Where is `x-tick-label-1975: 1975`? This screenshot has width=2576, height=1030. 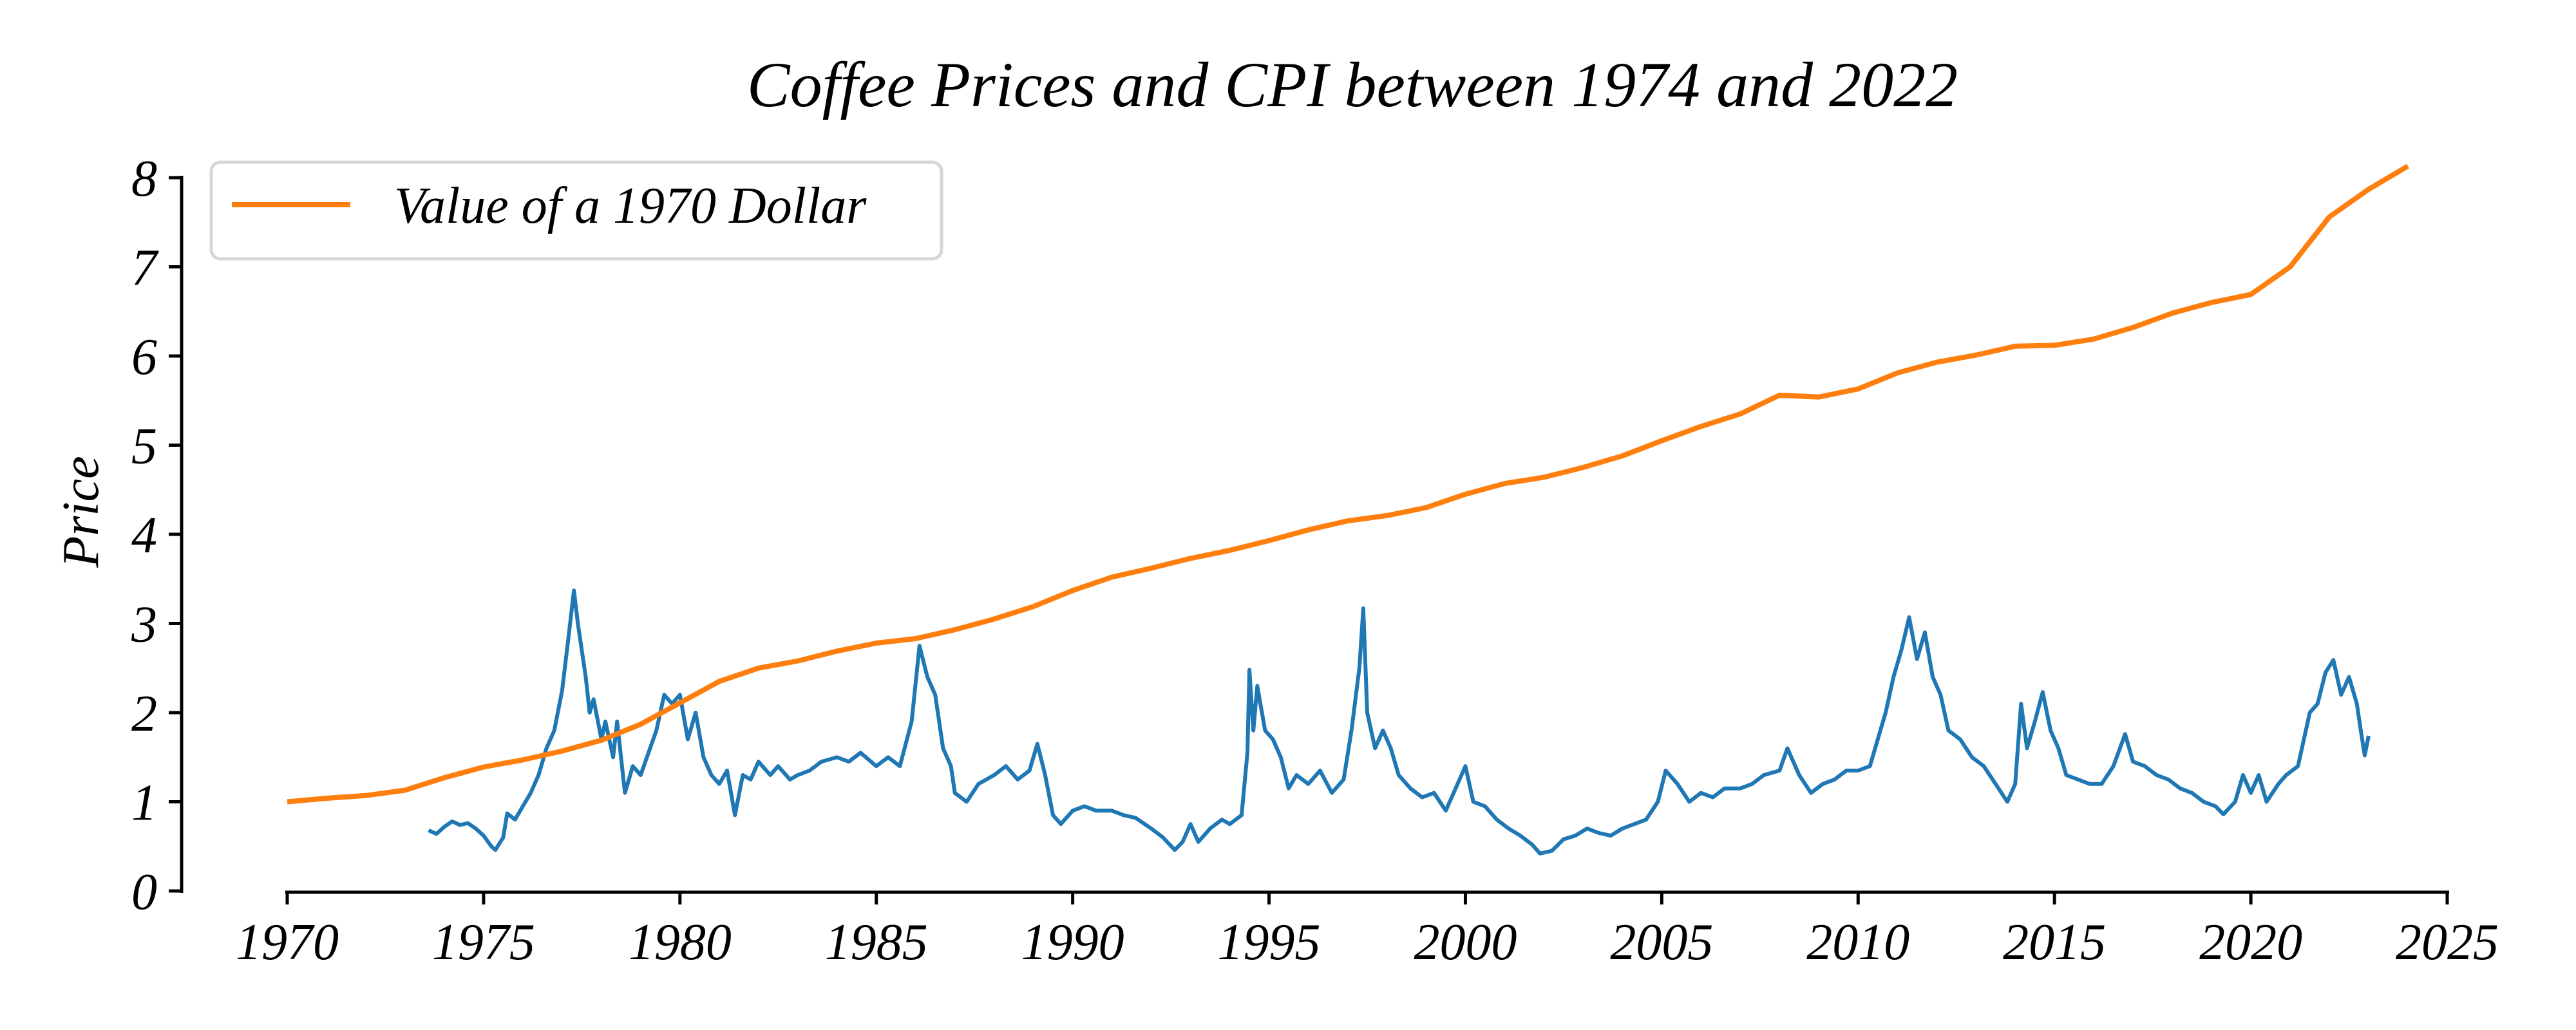 x-tick-label-1975: 1975 is located at coordinates (483, 943).